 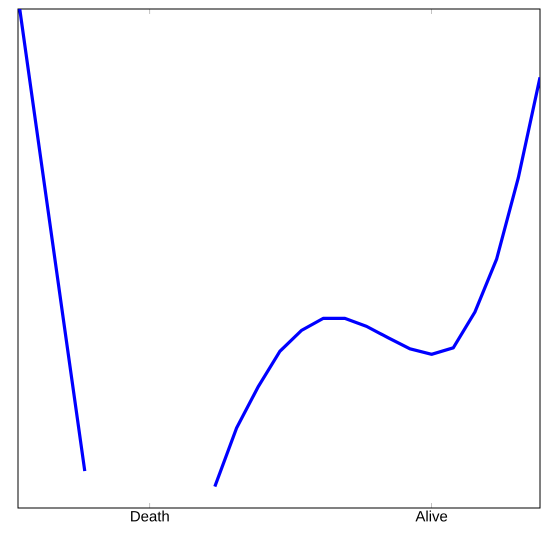 I want to click on x-tick-label: Alive, so click(x=431, y=516).